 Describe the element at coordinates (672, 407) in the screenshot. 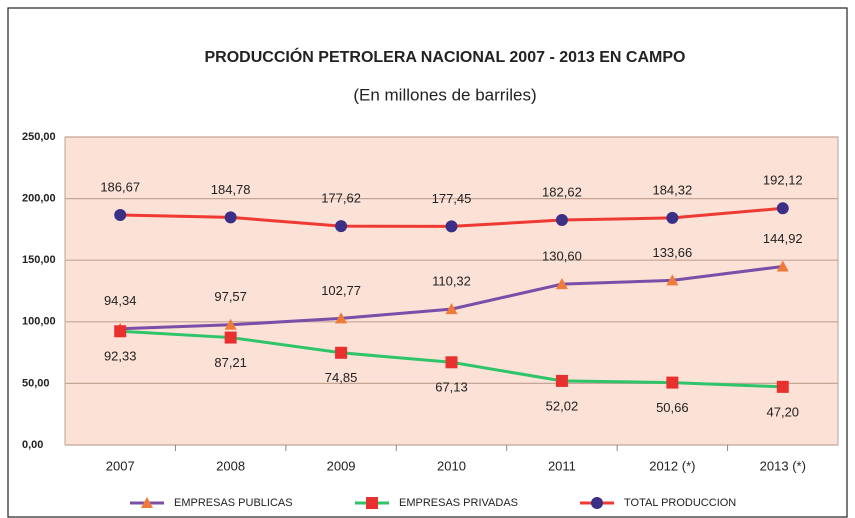

I see `data-label: 50,66` at that location.